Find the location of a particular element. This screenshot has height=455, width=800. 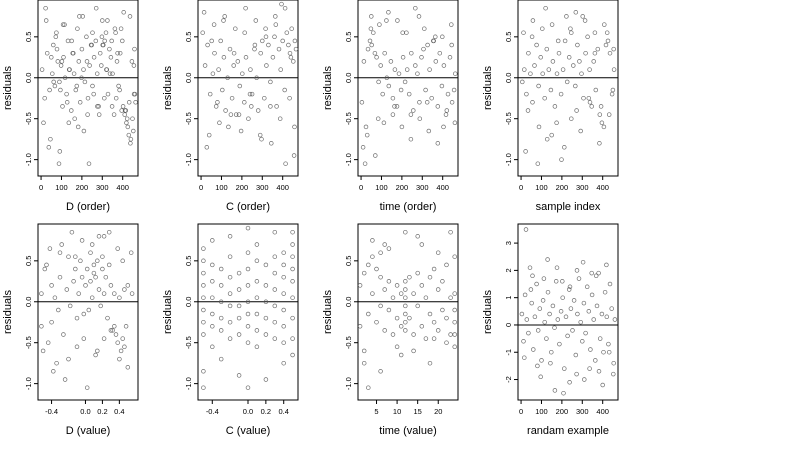

plot-frame is located at coordinates (88, 88).